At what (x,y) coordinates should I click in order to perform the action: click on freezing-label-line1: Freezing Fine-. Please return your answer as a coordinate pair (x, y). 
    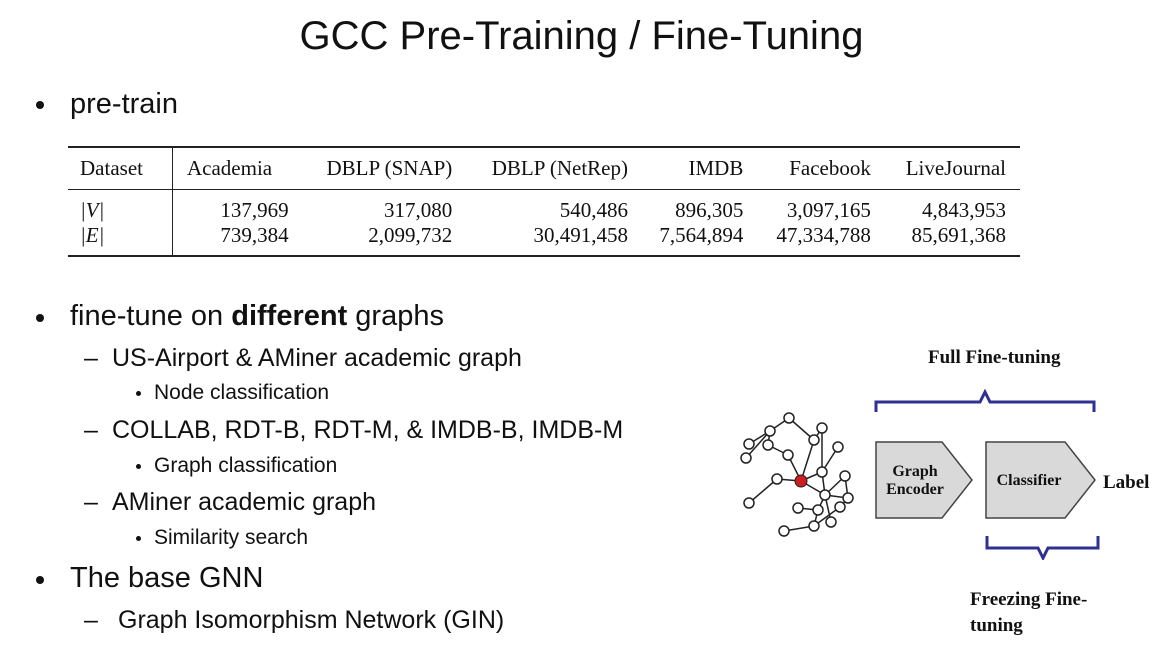
    Looking at the image, I should click on (1029, 599).